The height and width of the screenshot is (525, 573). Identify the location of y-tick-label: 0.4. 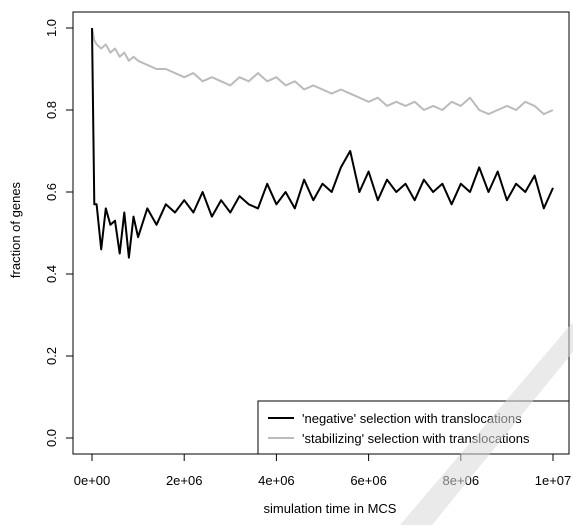
(51, 274).